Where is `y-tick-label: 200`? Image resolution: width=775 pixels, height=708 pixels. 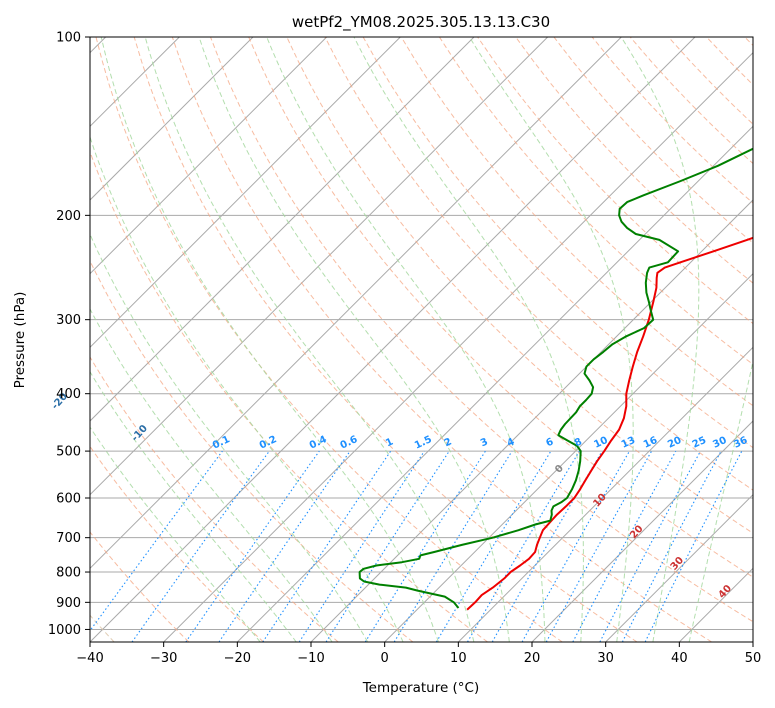 y-tick-label: 200 is located at coordinates (68, 216).